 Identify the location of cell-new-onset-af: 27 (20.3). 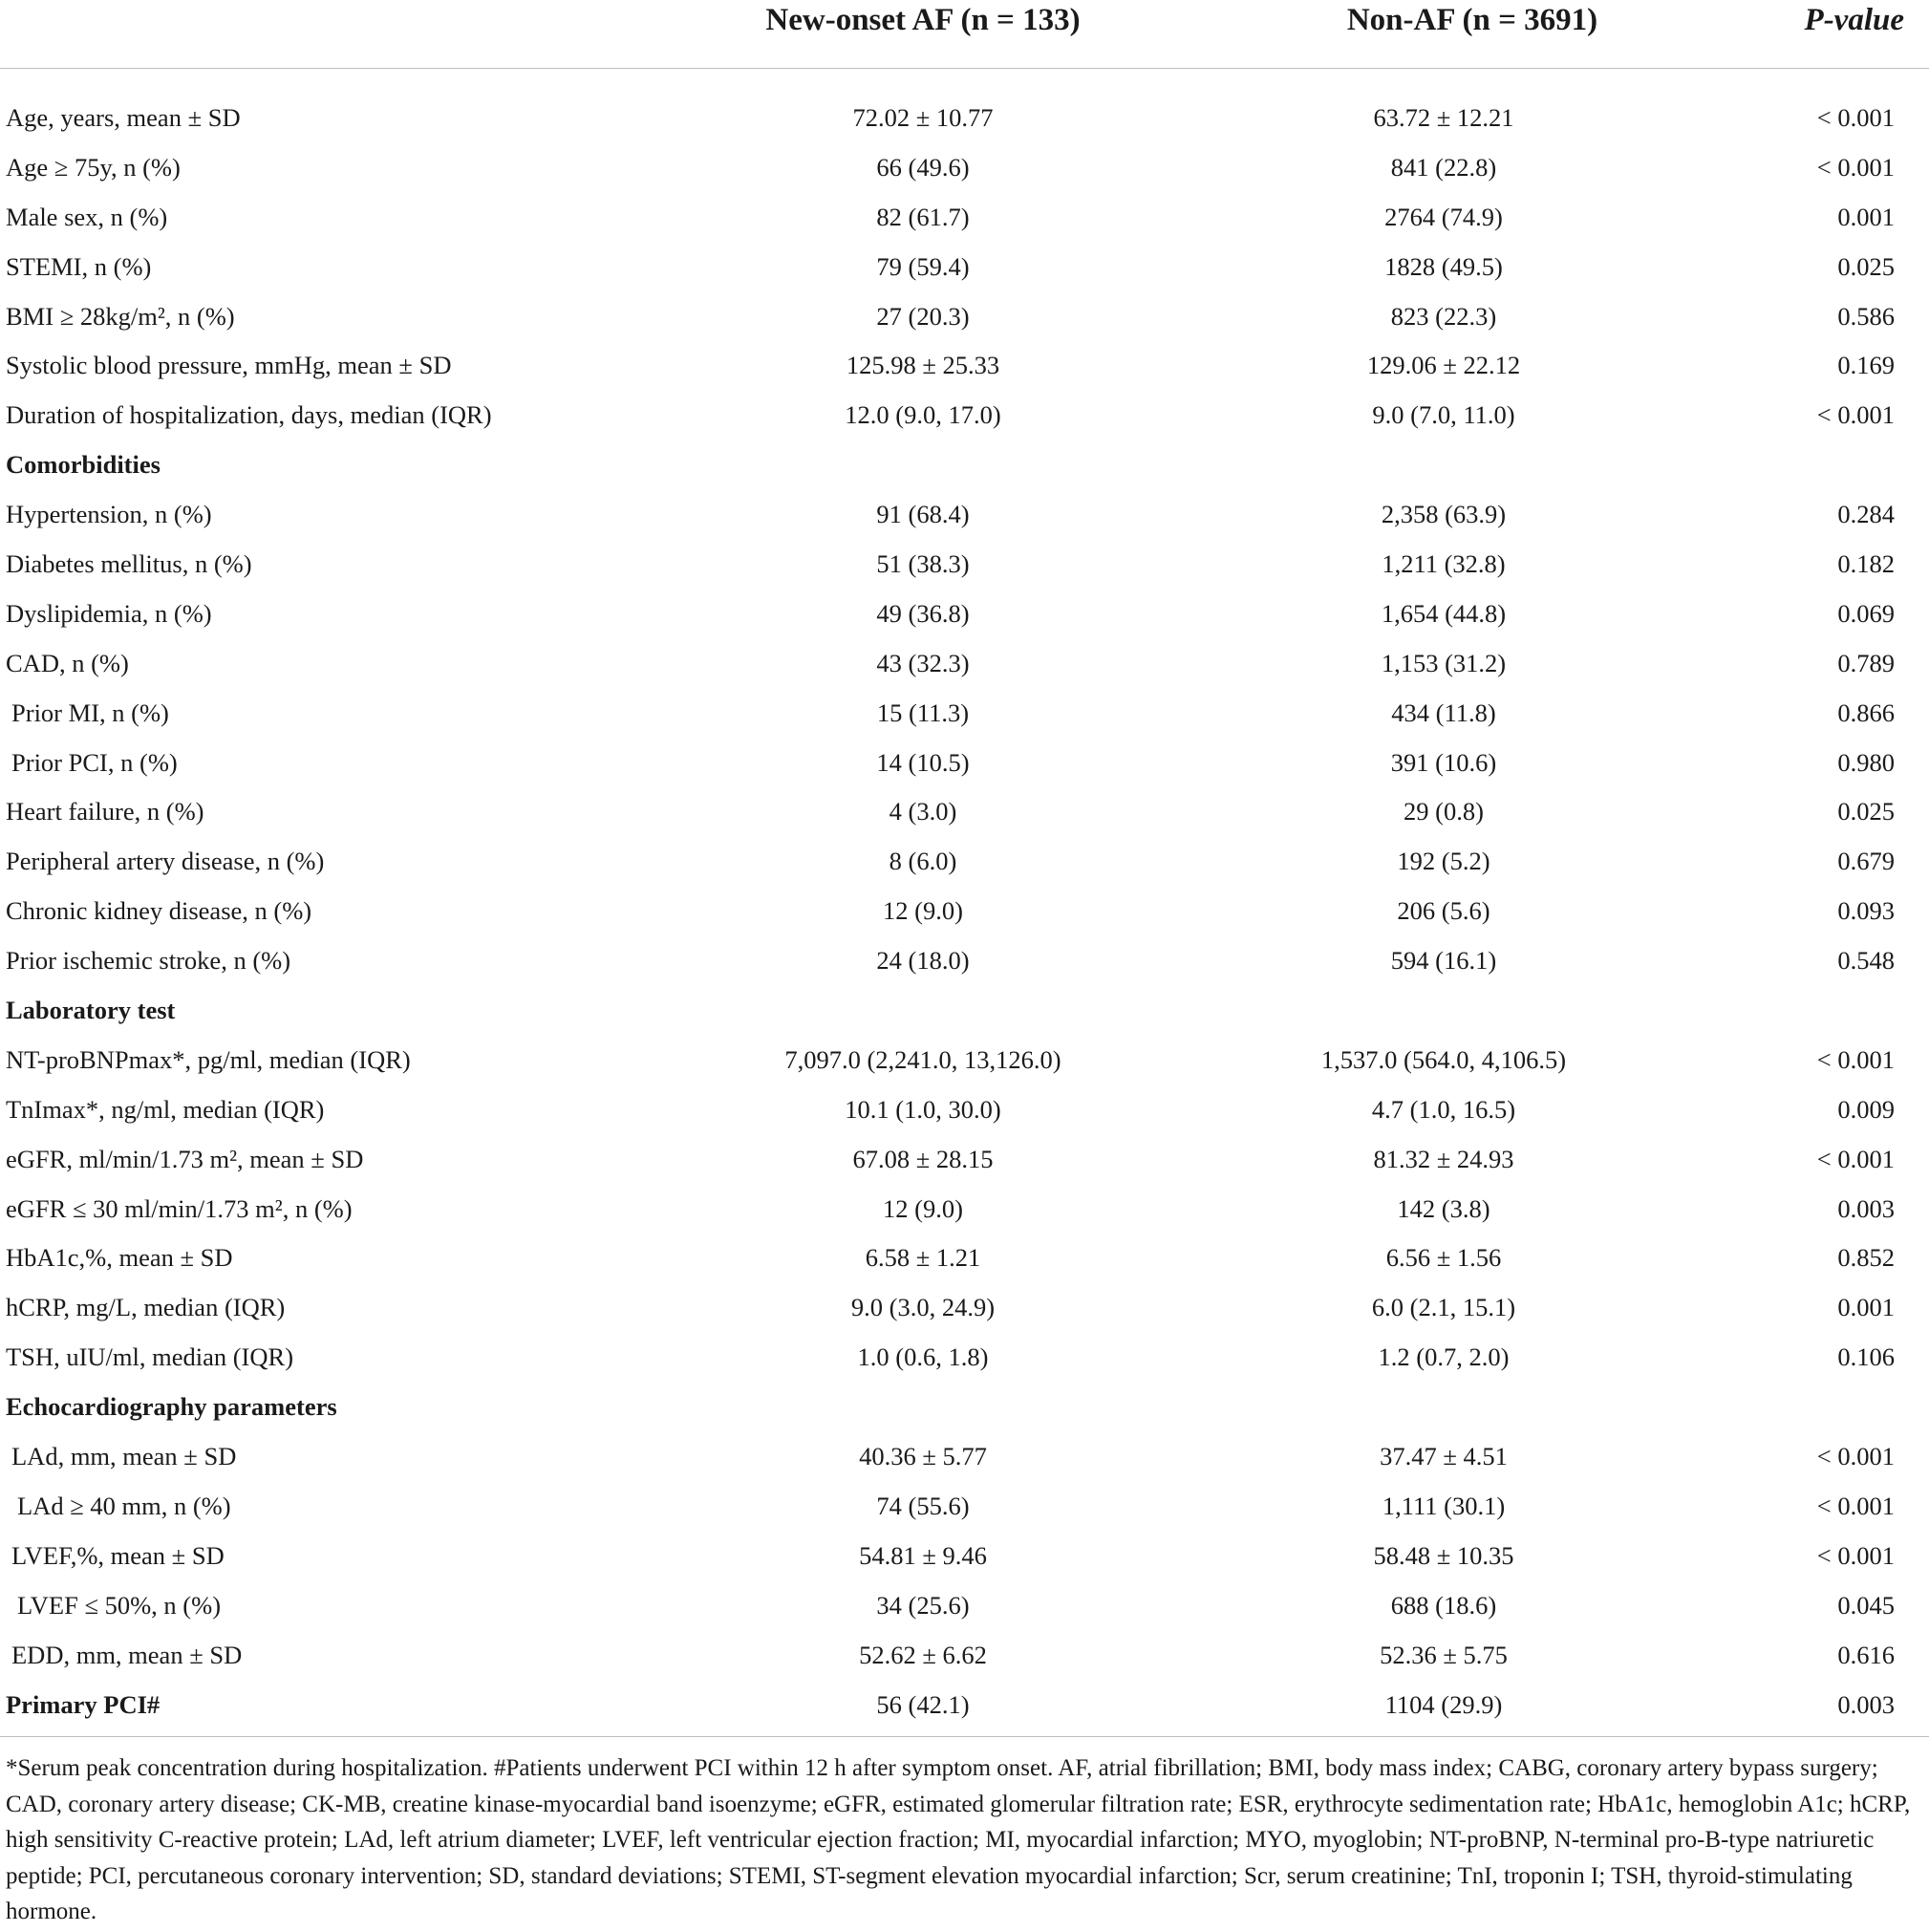
(923, 316).